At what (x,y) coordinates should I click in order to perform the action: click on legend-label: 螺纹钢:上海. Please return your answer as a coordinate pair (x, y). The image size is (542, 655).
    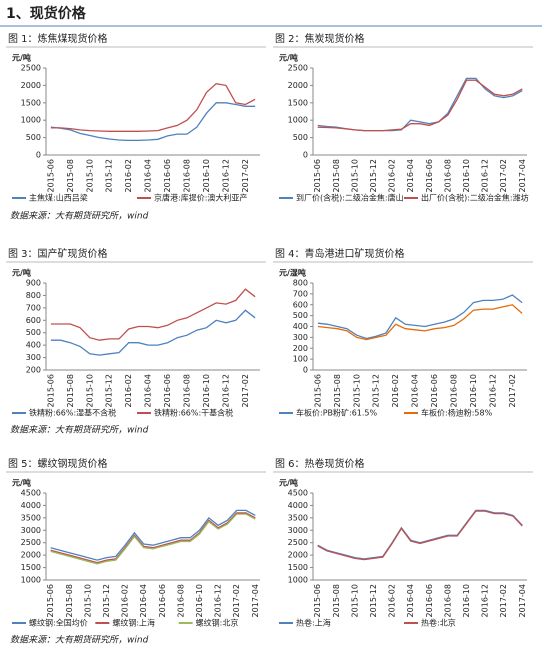
    Looking at the image, I should click on (133, 623).